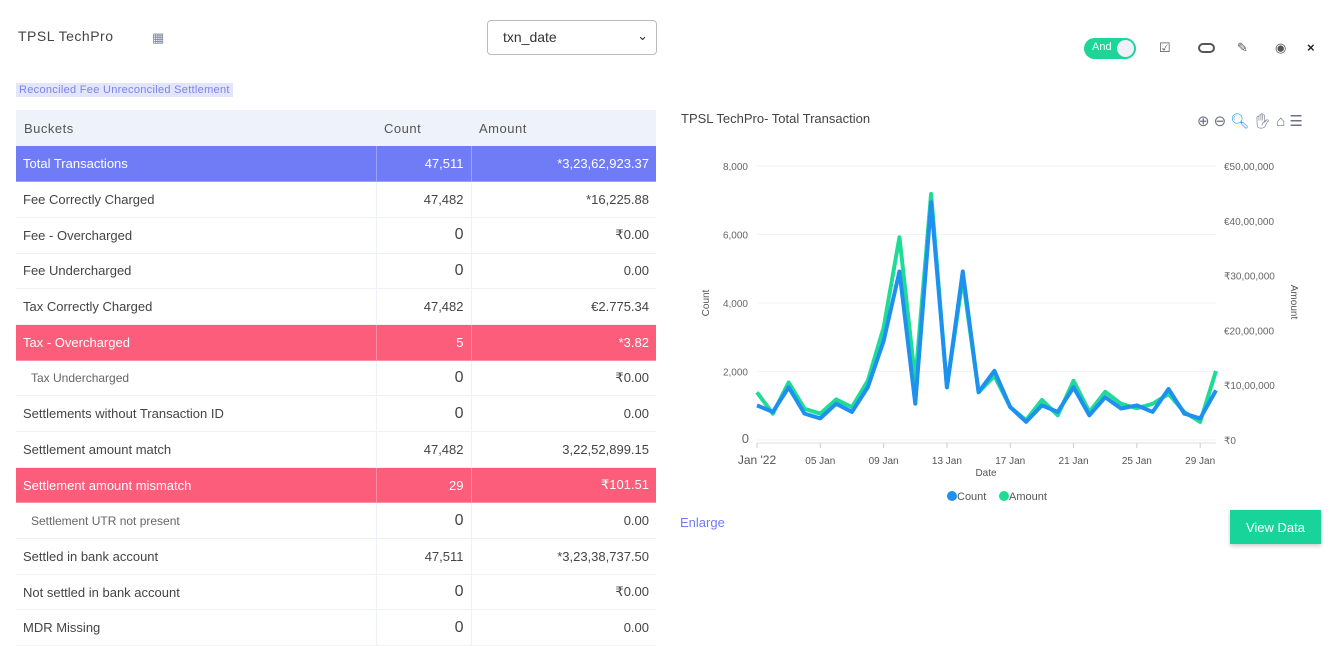 This screenshot has width=1344, height=646. What do you see at coordinates (158, 37) in the screenshot?
I see `grid-icon: ▦` at bounding box center [158, 37].